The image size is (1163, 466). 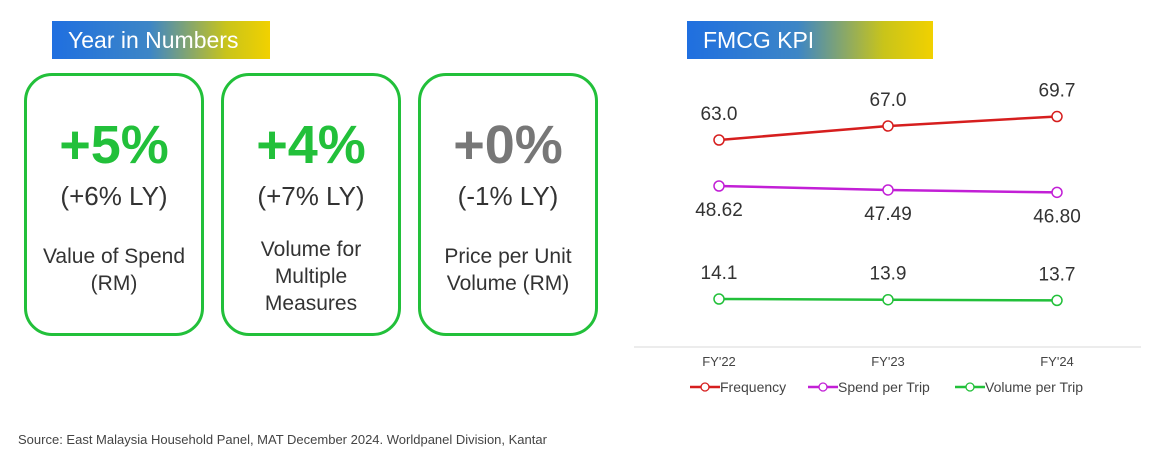 I want to click on kpi-change-value: +4%, so click(x=311, y=145).